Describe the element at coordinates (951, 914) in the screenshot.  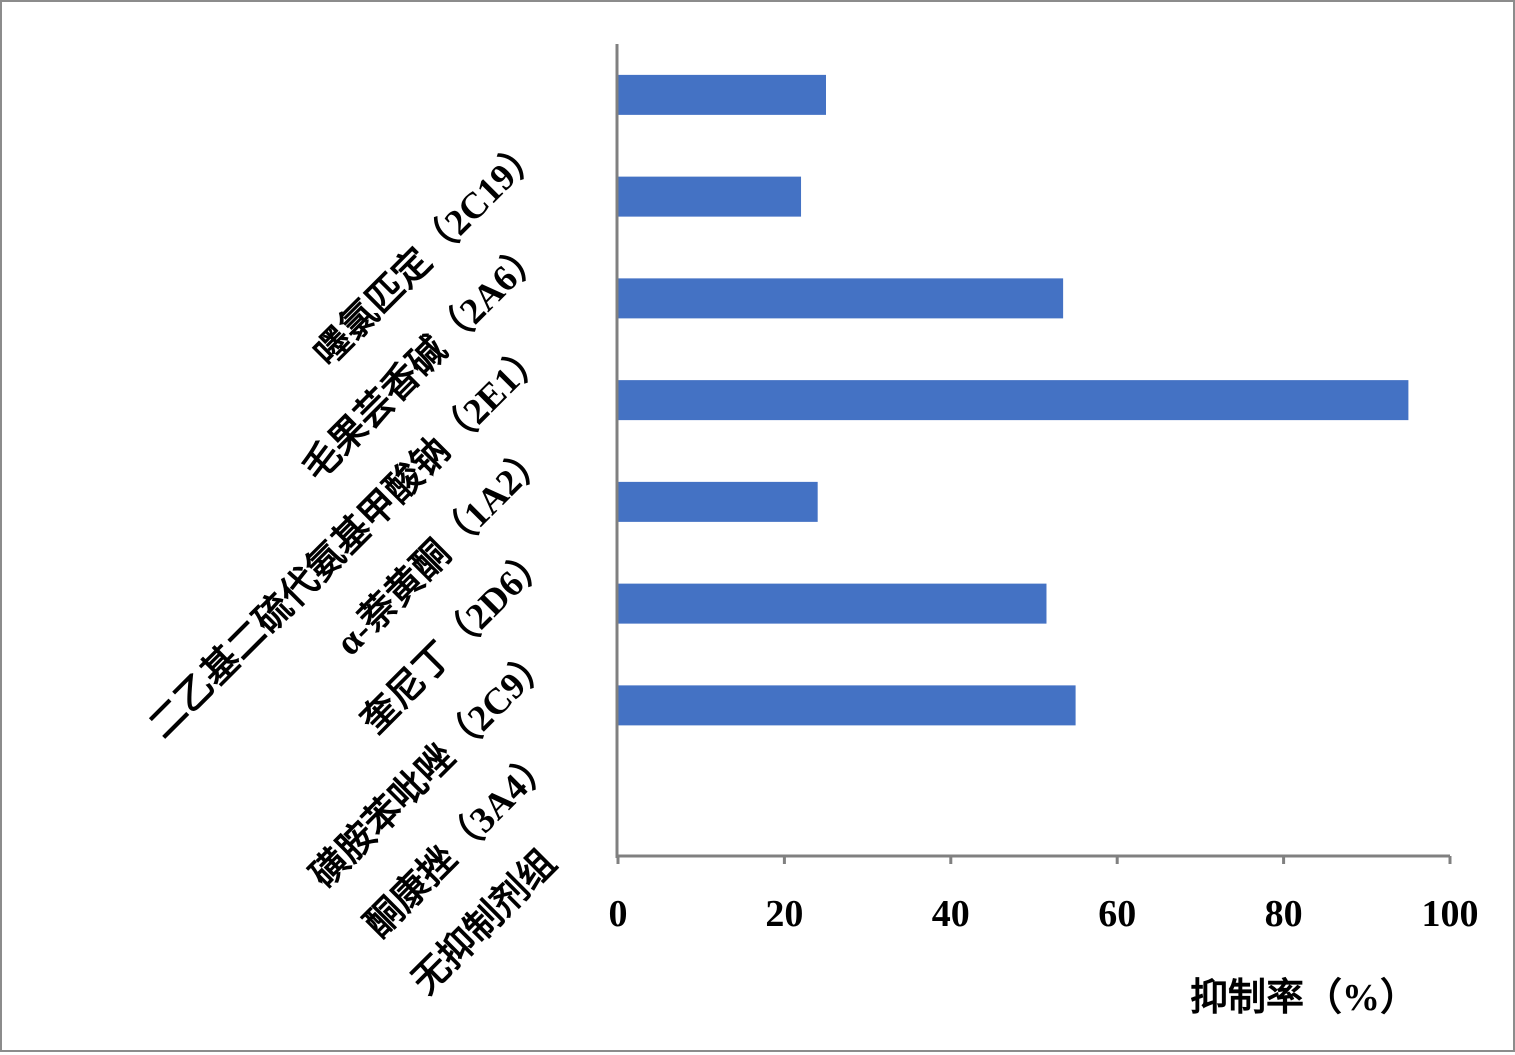
I see `x-tick-label: 40` at that location.